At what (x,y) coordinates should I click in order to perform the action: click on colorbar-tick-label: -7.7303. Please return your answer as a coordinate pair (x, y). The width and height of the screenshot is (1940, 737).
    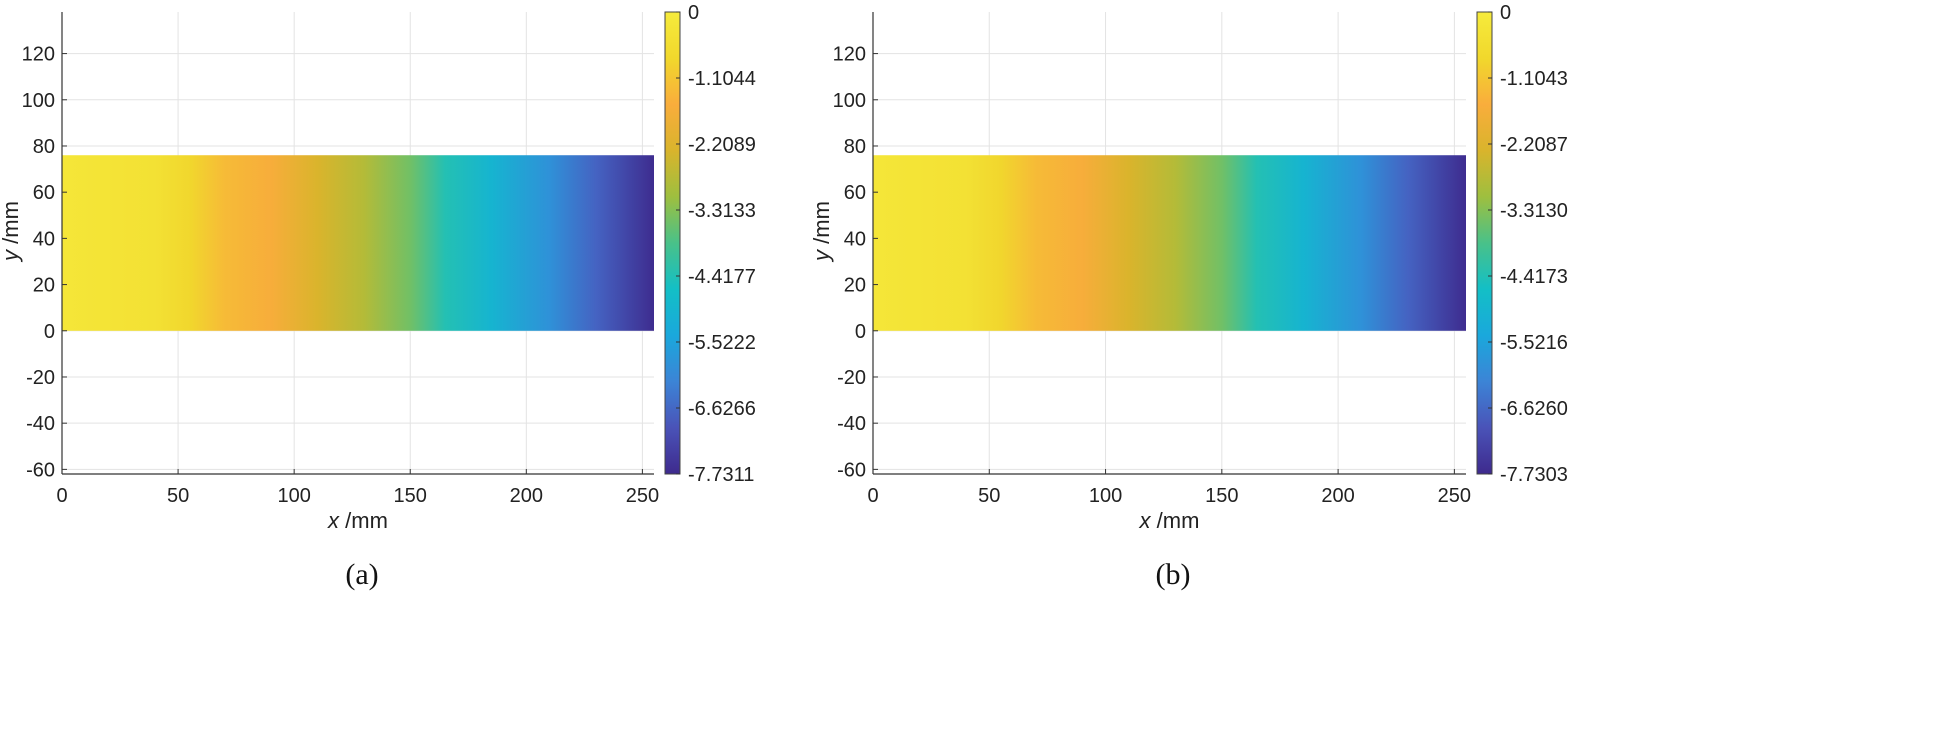
    Looking at the image, I should click on (1534, 475).